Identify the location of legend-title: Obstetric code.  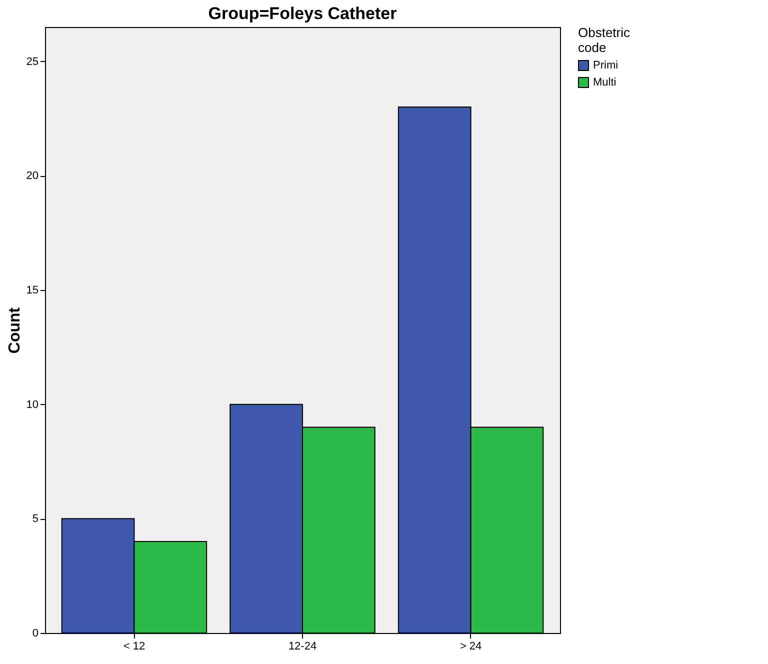
(604, 40).